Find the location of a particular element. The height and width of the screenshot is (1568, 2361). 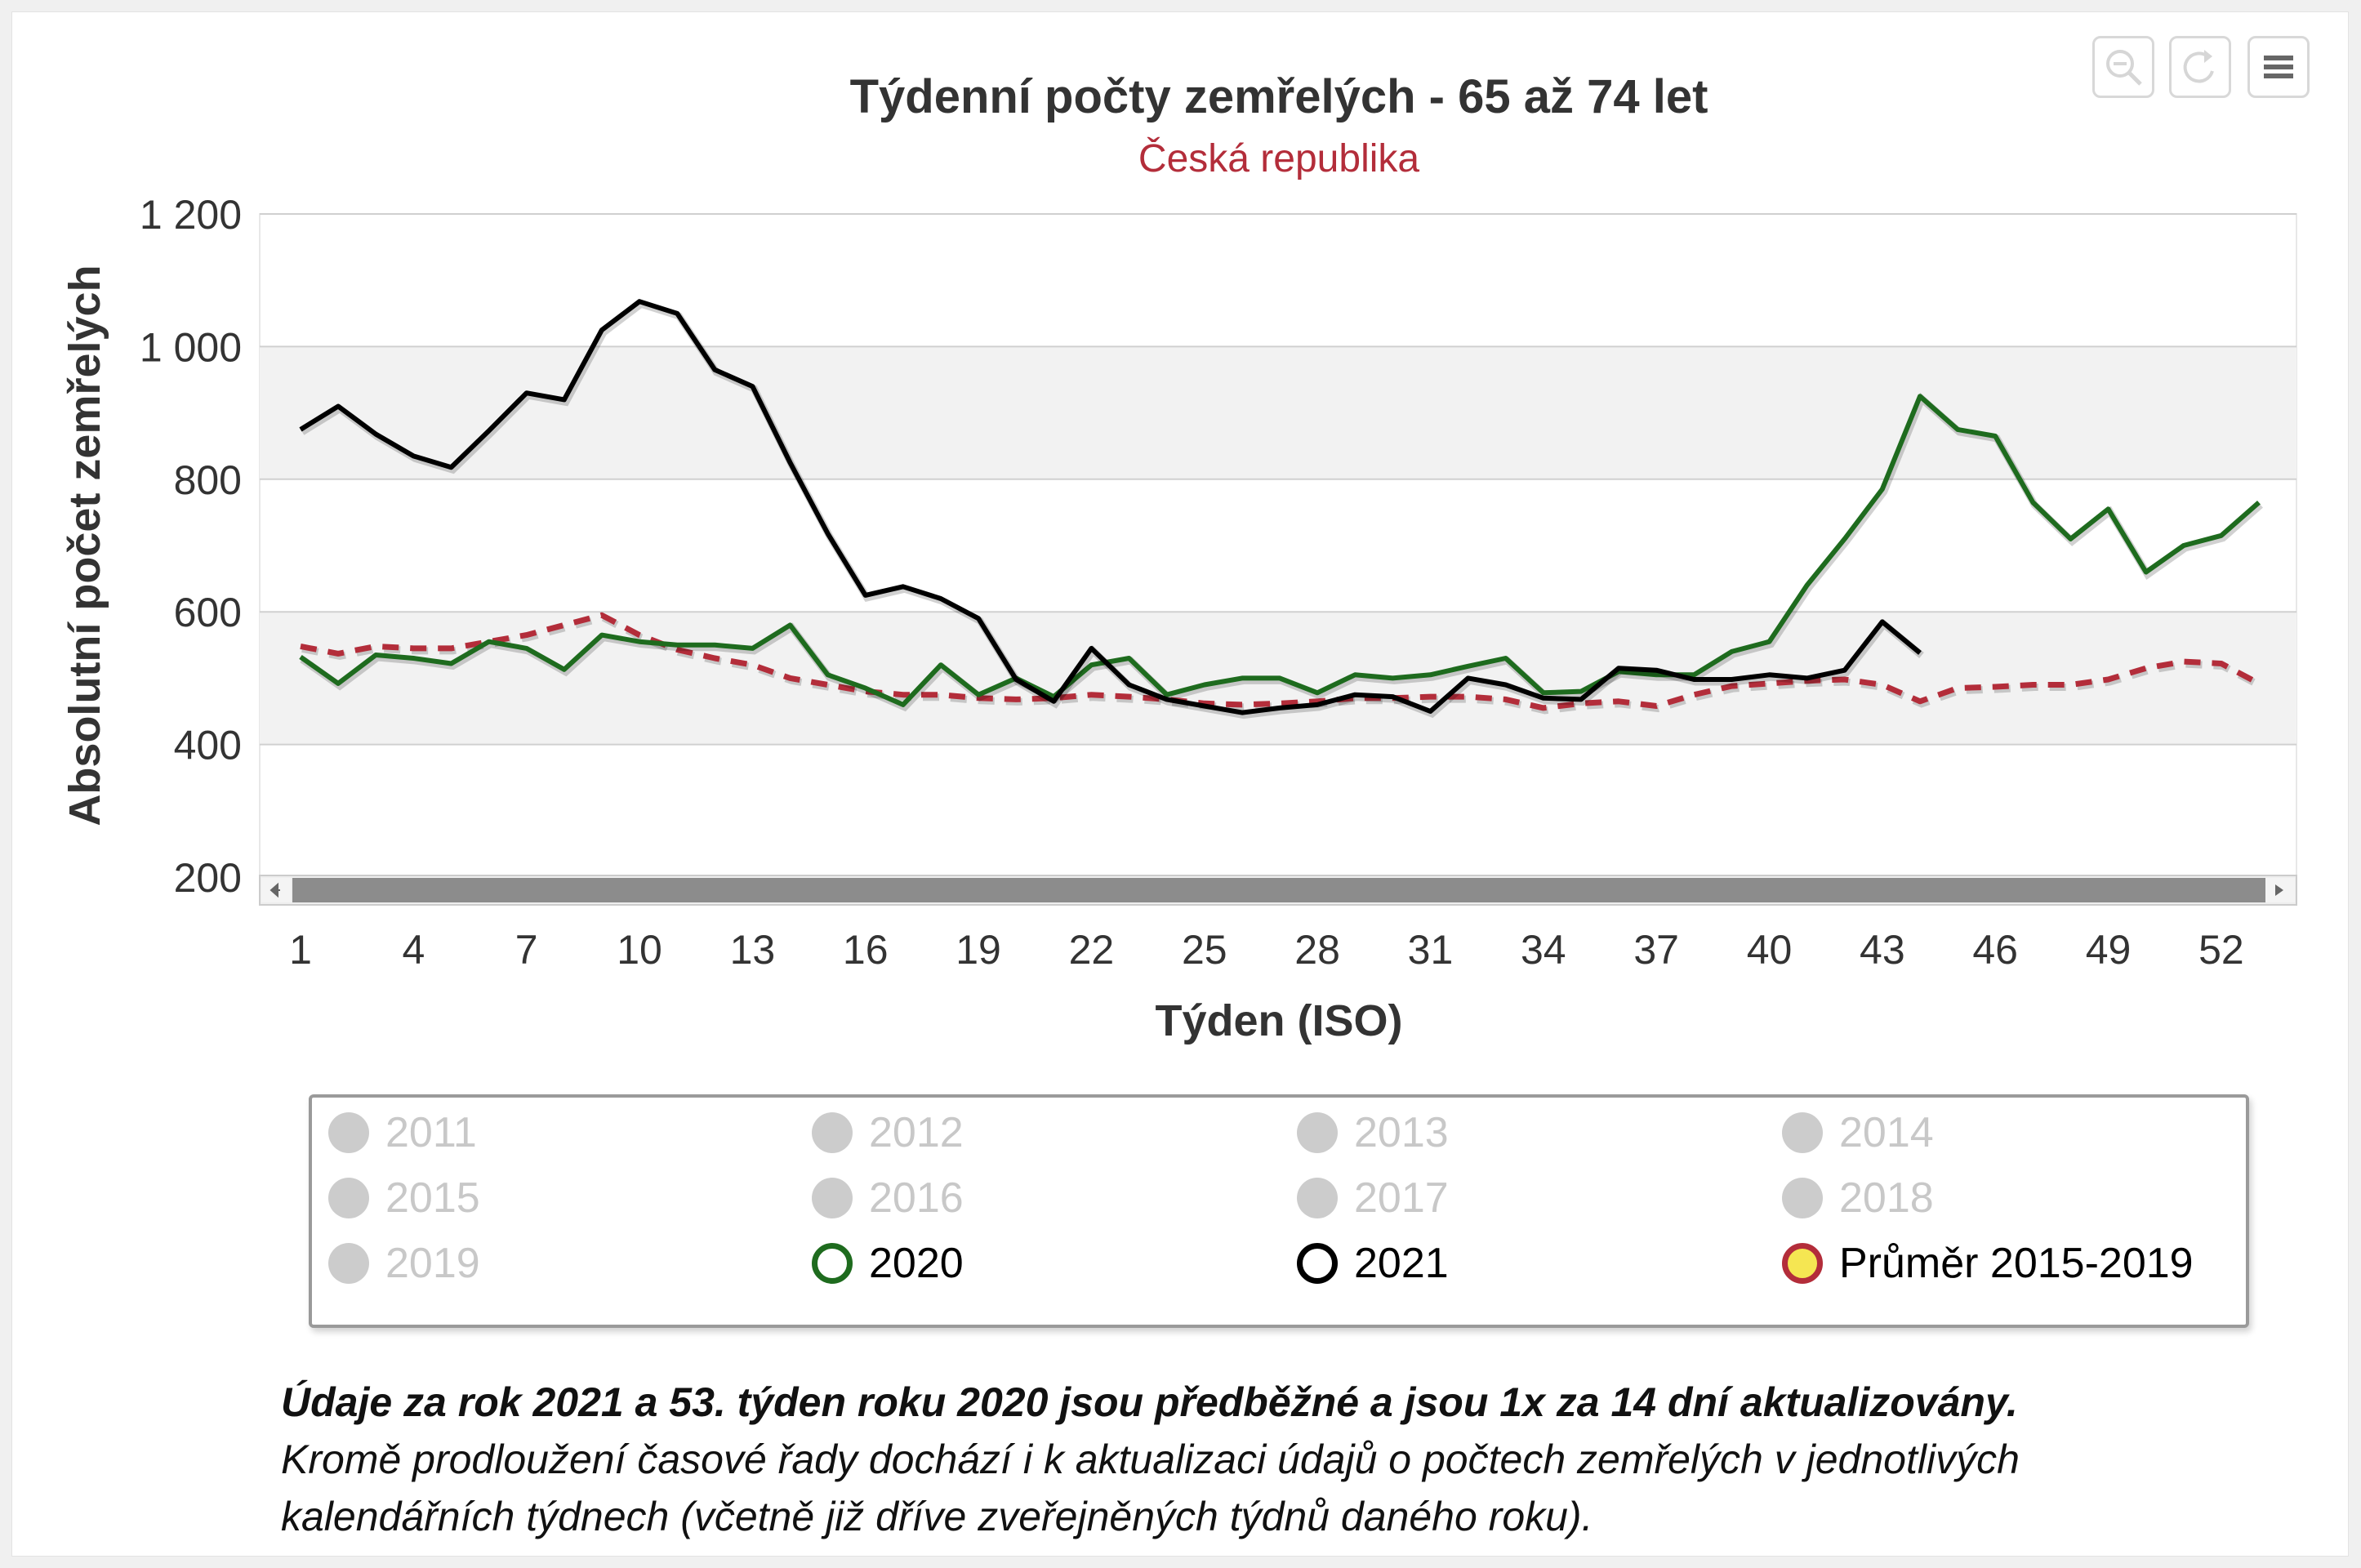

legend-label: 2011 is located at coordinates (431, 1132).